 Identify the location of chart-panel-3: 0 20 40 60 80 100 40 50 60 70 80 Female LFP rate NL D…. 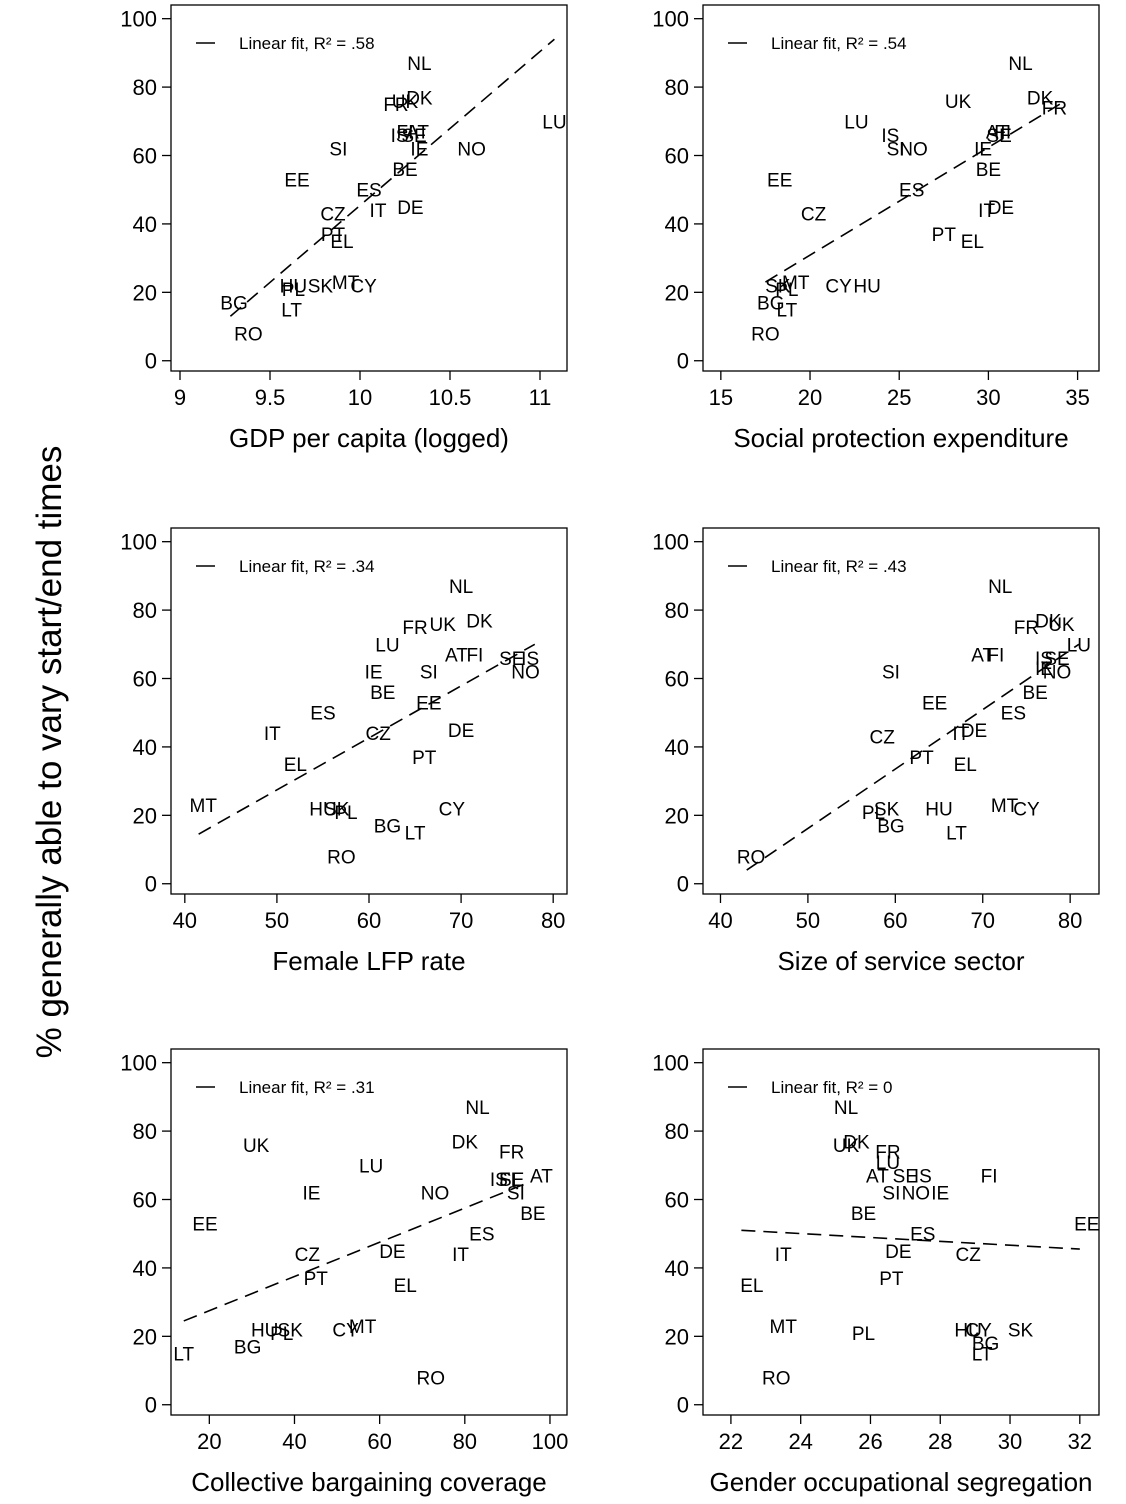
(344, 751).